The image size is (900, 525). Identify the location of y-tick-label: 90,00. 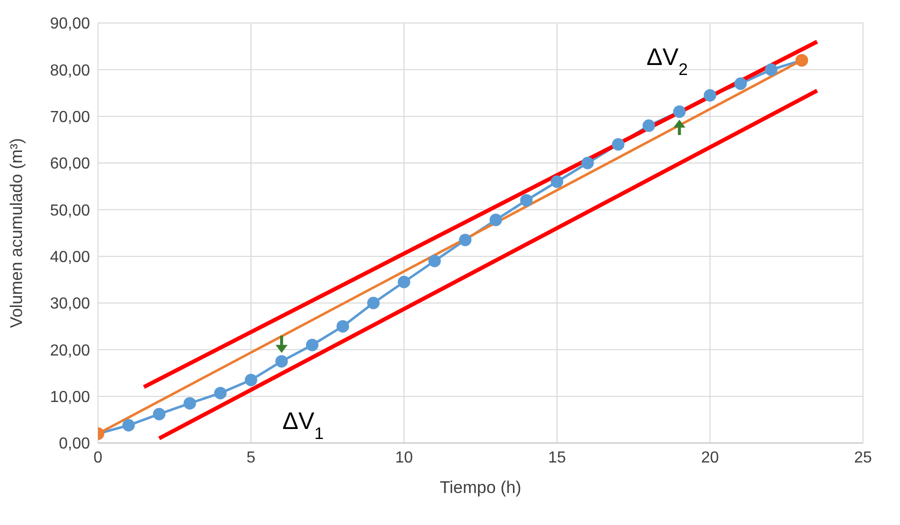
(70, 24).